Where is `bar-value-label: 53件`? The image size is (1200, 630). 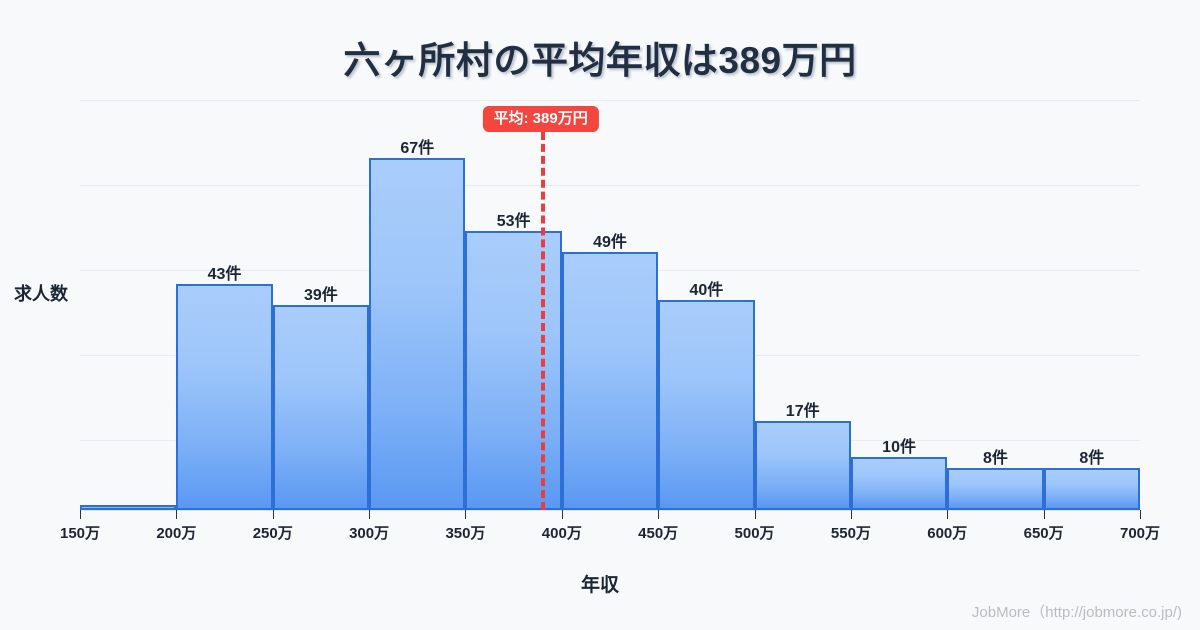
bar-value-label: 53件 is located at coordinates (513, 222).